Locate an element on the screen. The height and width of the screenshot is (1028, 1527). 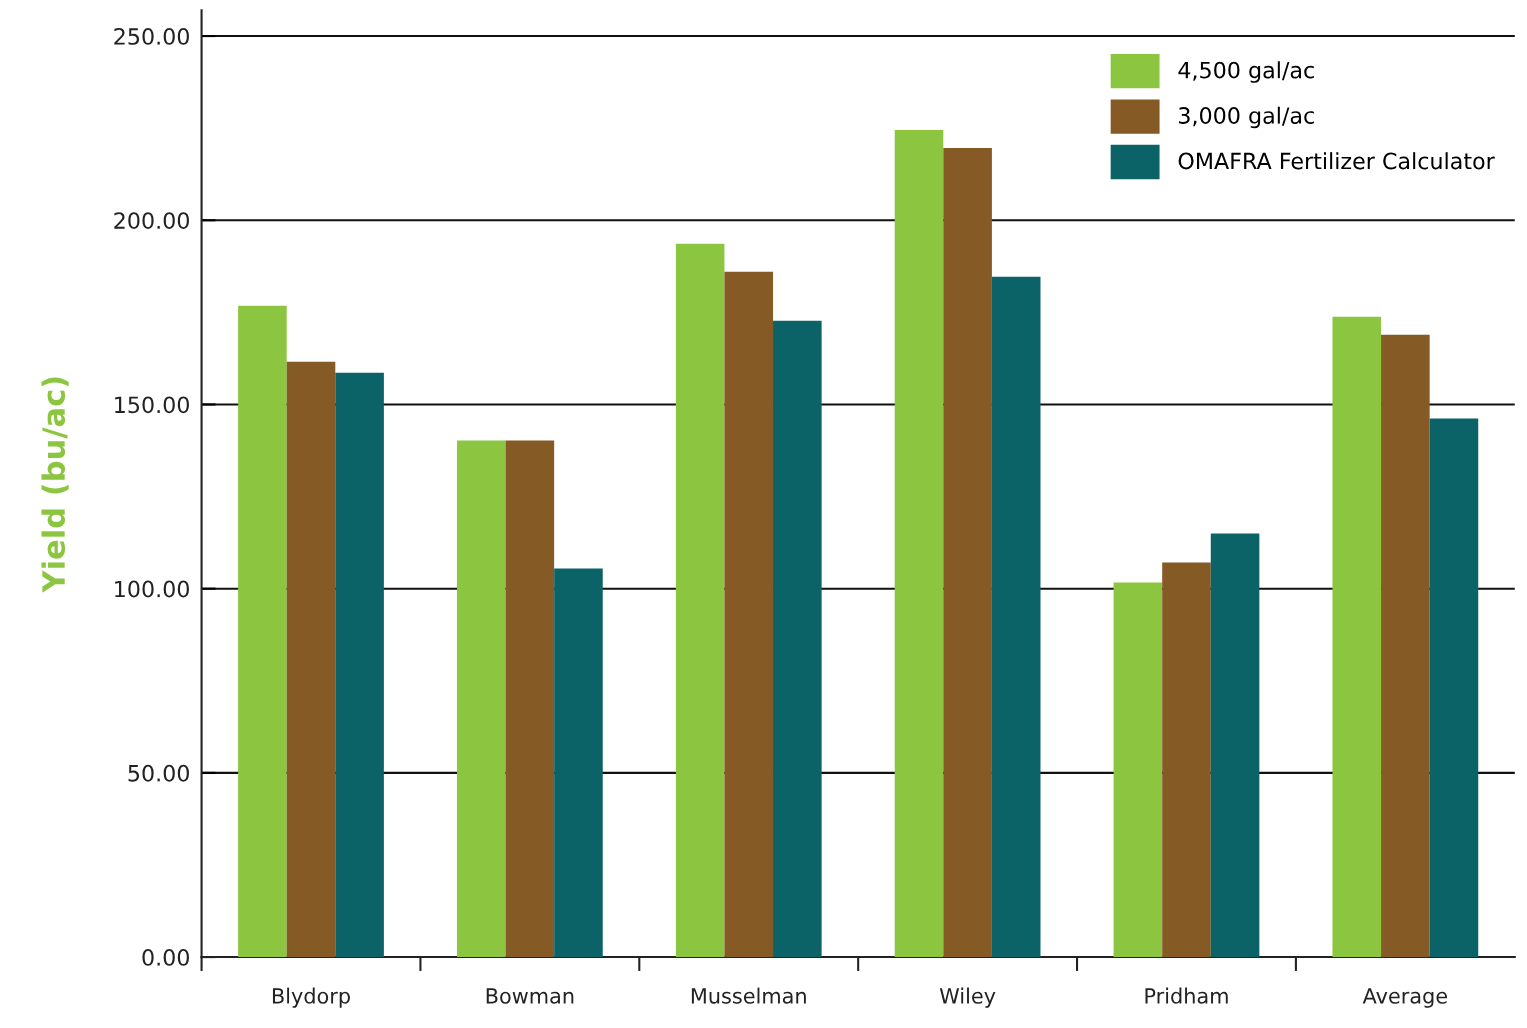
x-tick-label: Pridham is located at coordinates (1186, 995).